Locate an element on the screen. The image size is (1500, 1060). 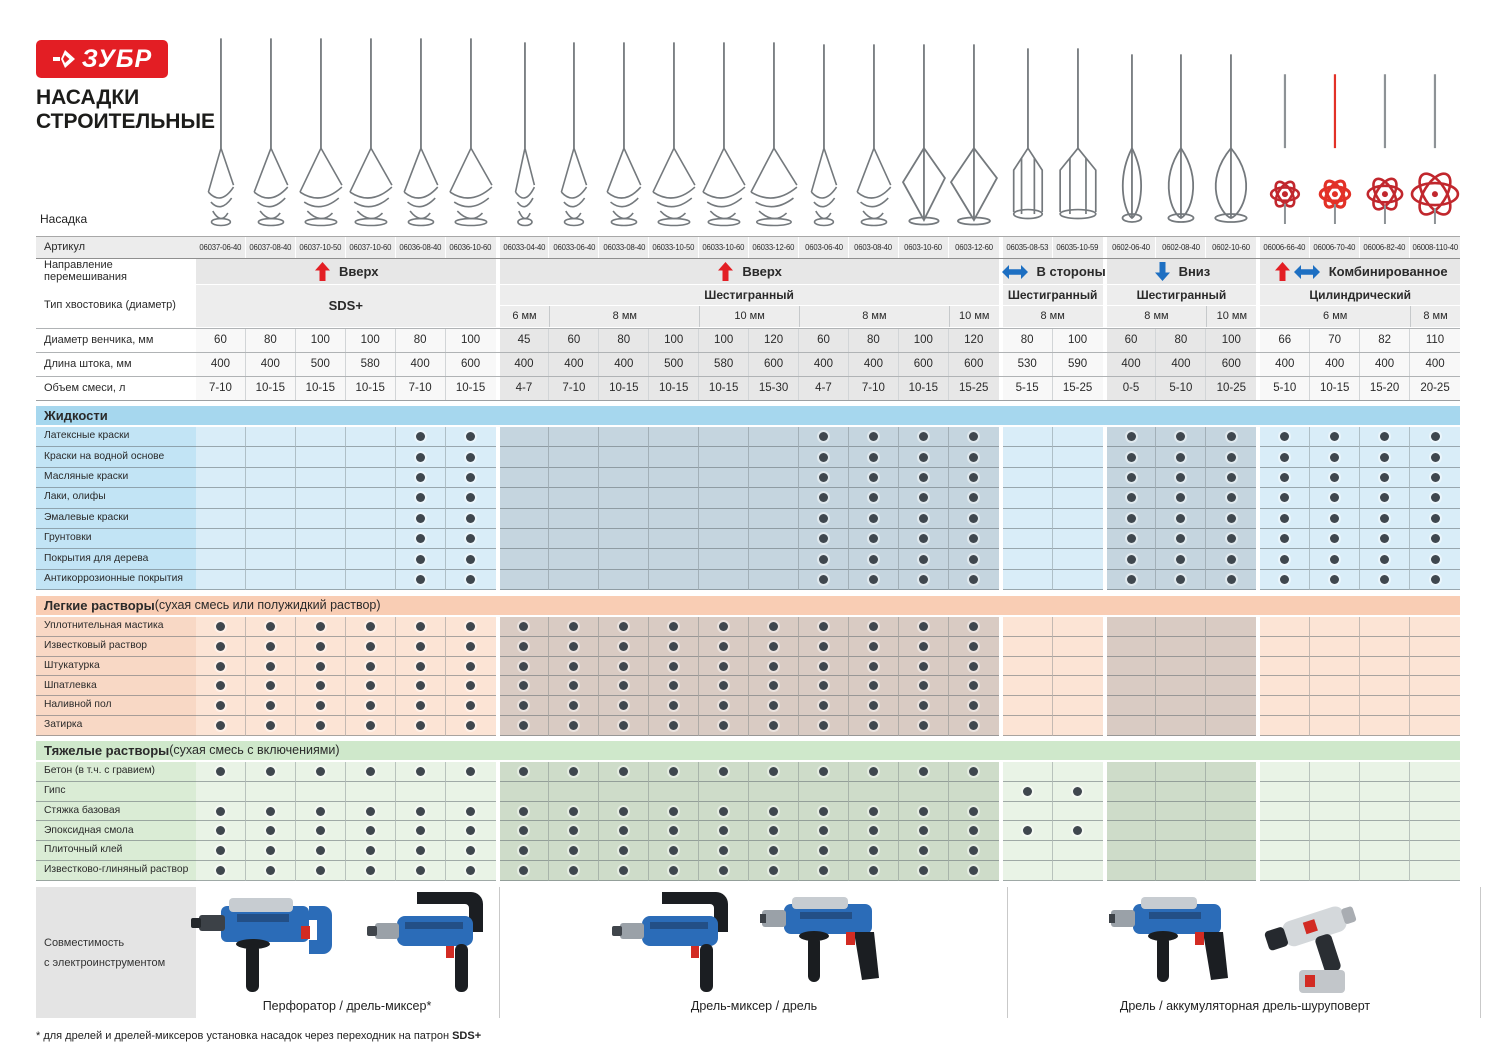
zone-divider is located at coordinates (1007, 952).